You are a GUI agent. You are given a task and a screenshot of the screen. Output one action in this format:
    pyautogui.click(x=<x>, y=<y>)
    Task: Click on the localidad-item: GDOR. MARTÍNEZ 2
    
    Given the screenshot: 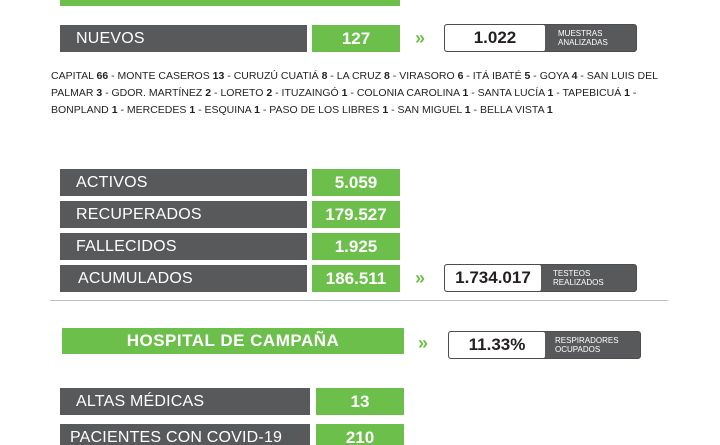 What is the action you would take?
    pyautogui.click(x=162, y=93)
    